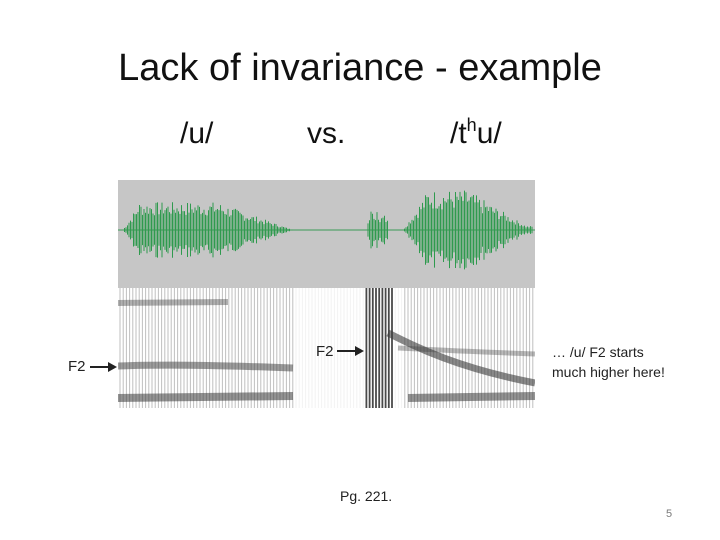  I want to click on f2-label-left: F2, so click(77, 366).